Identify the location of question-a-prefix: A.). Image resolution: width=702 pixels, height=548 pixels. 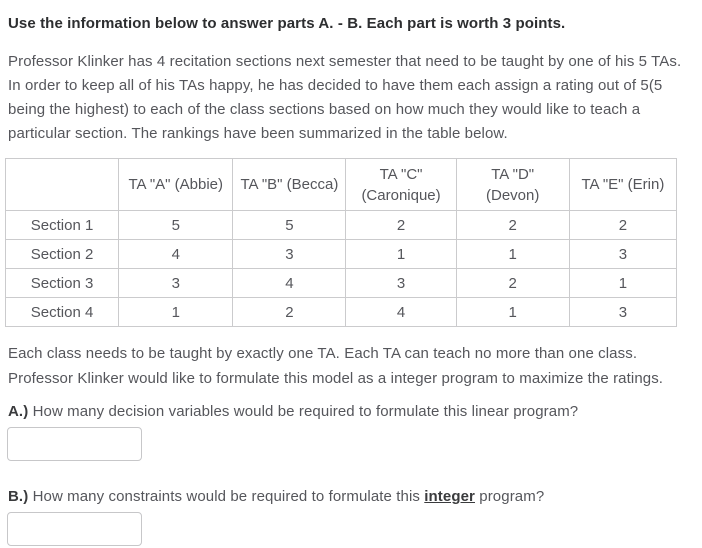
(18, 411).